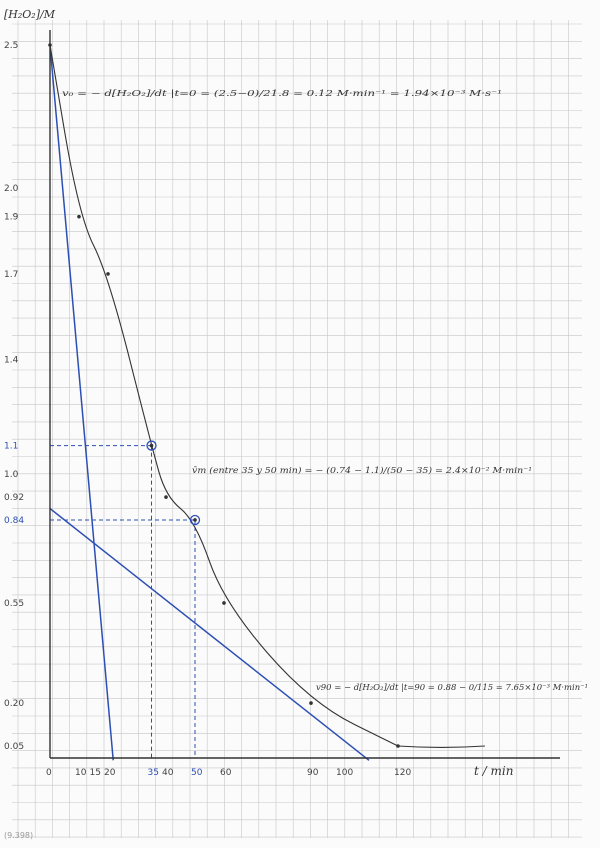 This screenshot has width=600, height=848. I want to click on x-tick-label: 15, so click(95, 773).